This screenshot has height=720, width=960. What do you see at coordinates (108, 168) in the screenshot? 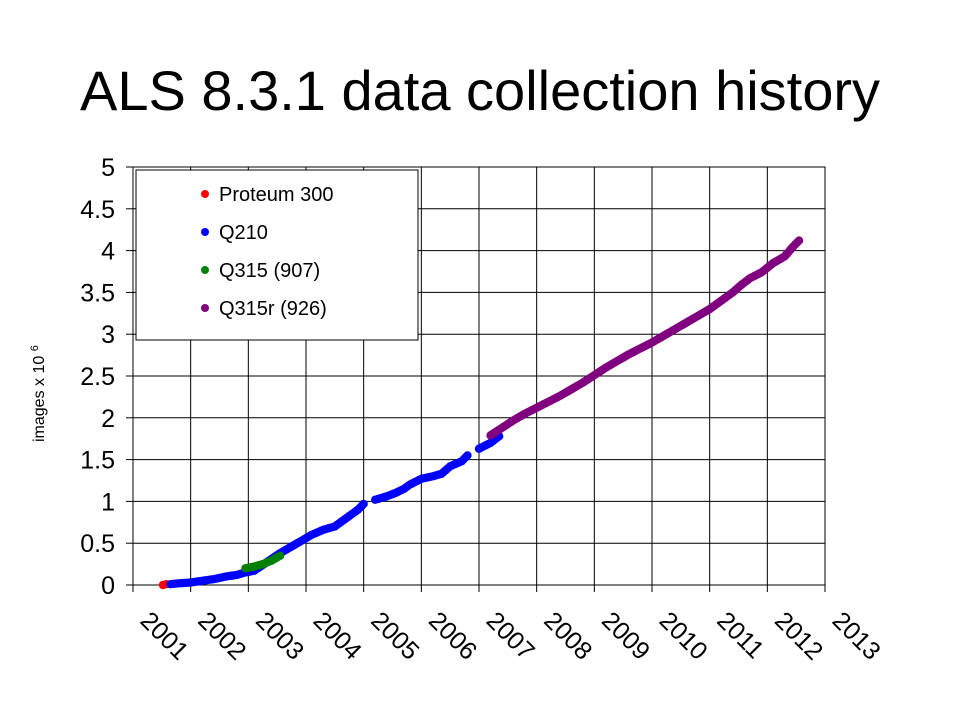
I see `y-tick-label: 5` at bounding box center [108, 168].